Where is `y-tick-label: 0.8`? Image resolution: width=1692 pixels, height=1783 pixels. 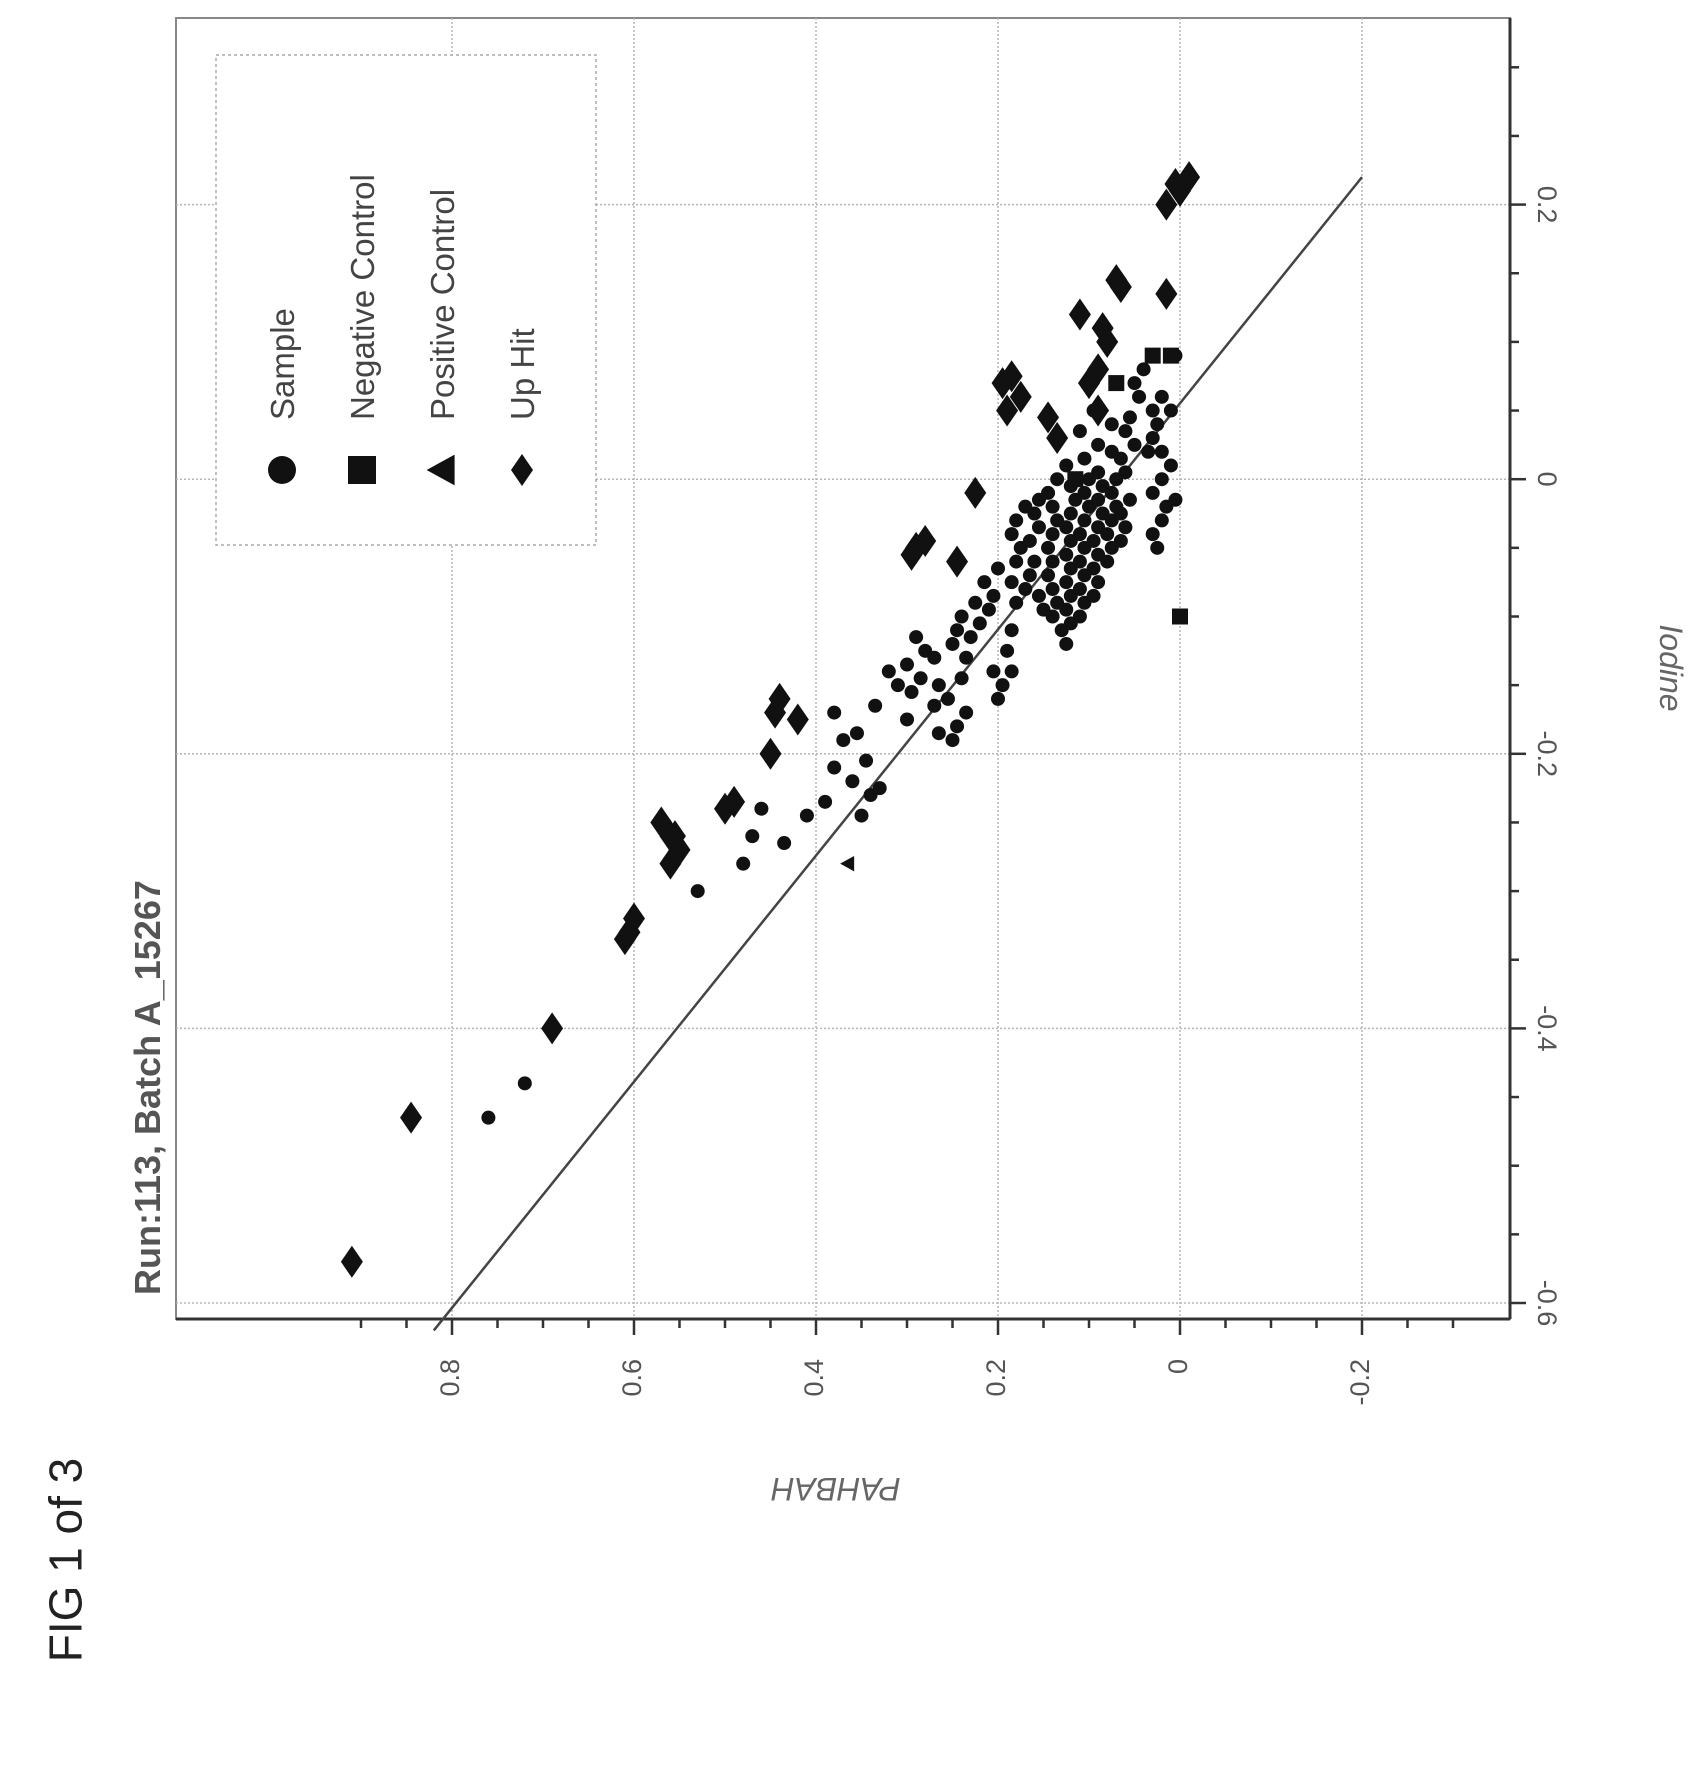 y-tick-label: 0.8 is located at coordinates (450, 1378).